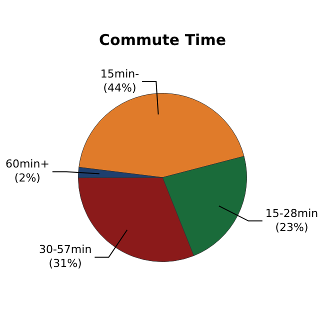 This screenshot has width=325, height=325. Describe the element at coordinates (65, 249) in the screenshot. I see `slice-label: 30-57min` at that location.